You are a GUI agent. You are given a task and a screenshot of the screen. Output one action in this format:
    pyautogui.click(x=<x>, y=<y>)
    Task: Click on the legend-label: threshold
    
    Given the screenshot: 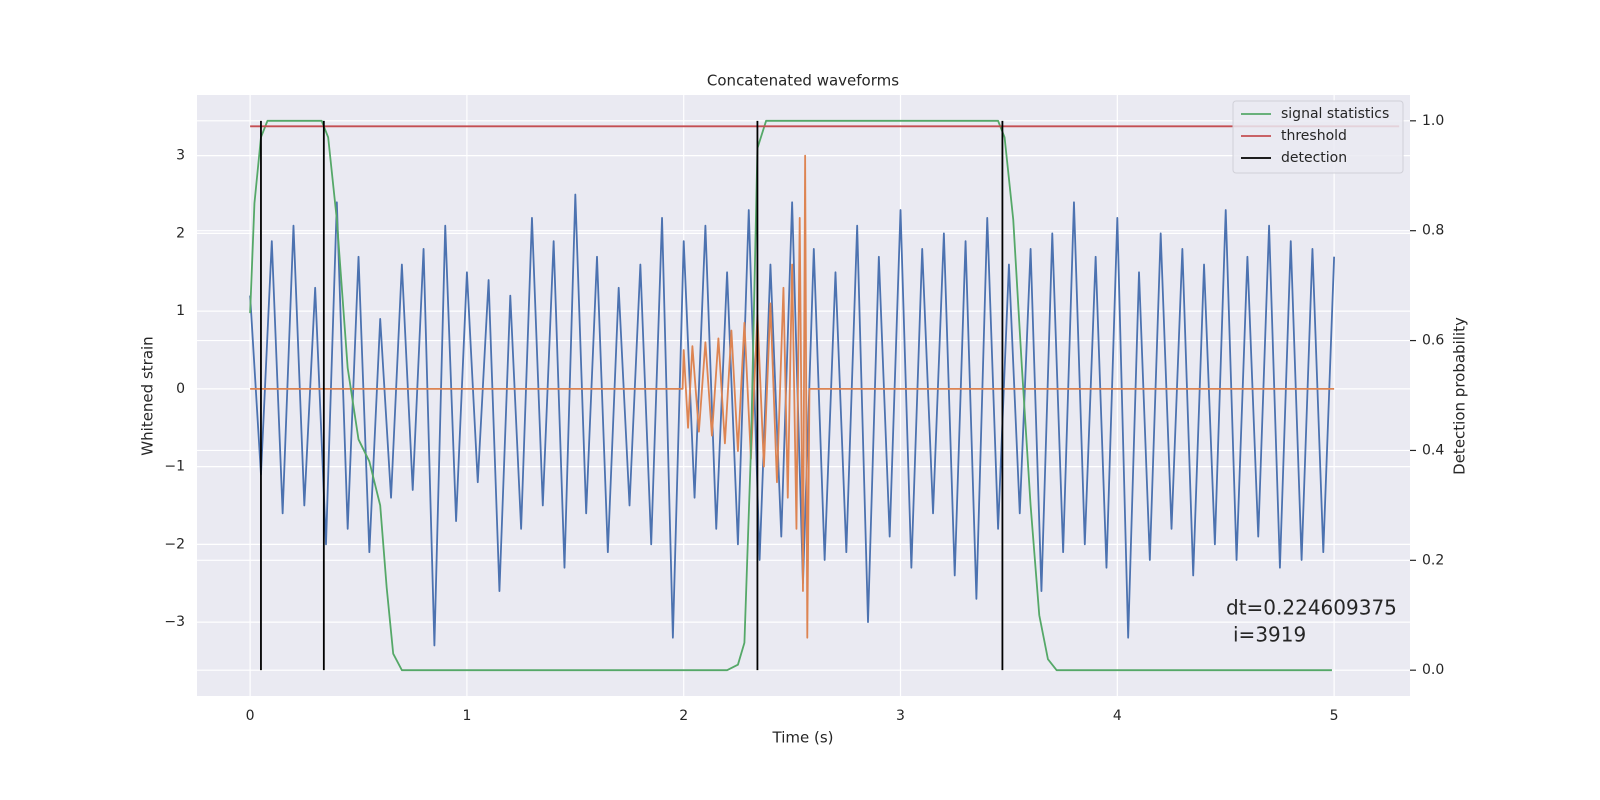 What is the action you would take?
    pyautogui.click(x=1314, y=136)
    